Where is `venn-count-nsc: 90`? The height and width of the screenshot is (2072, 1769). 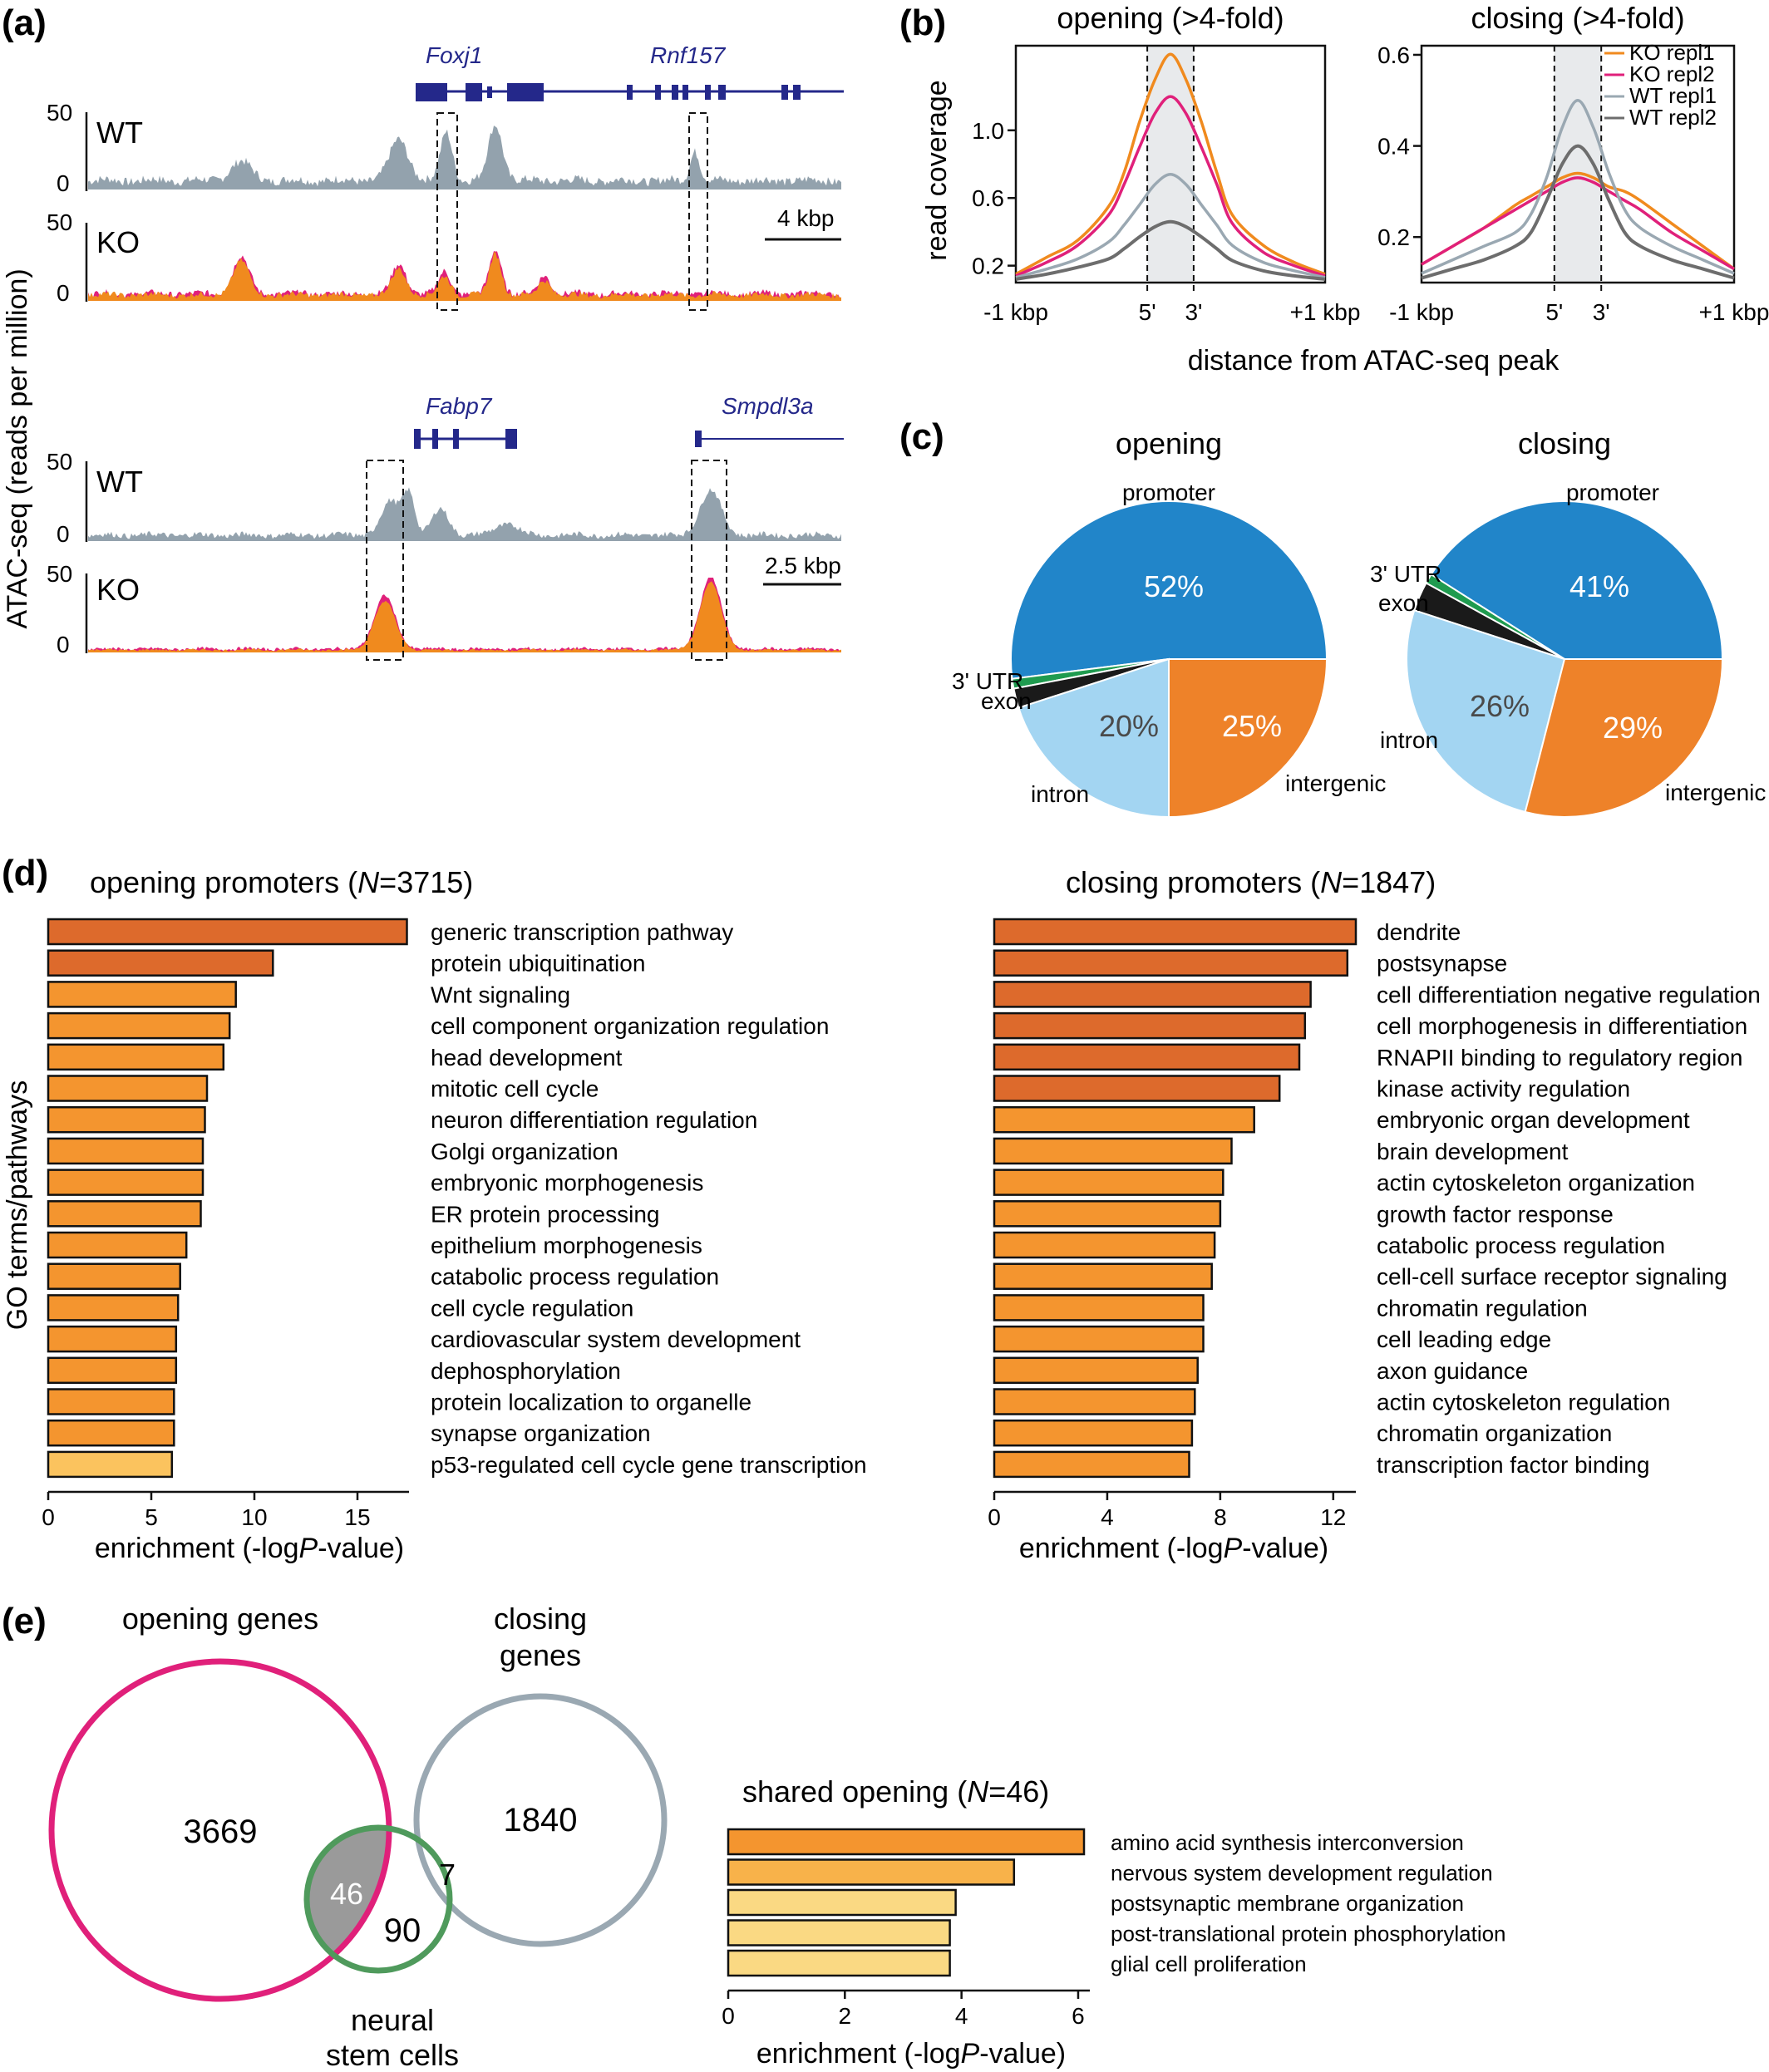 venn-count-nsc: 90 is located at coordinates (403, 1930).